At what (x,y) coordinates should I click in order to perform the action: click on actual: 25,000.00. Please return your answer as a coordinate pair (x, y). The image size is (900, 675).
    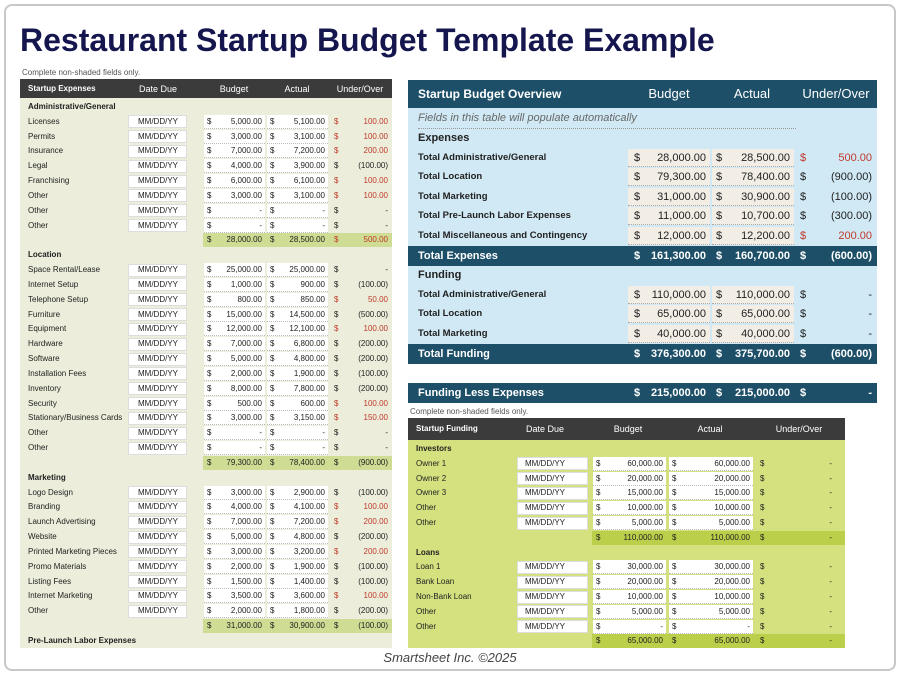
    Looking at the image, I should click on (307, 270).